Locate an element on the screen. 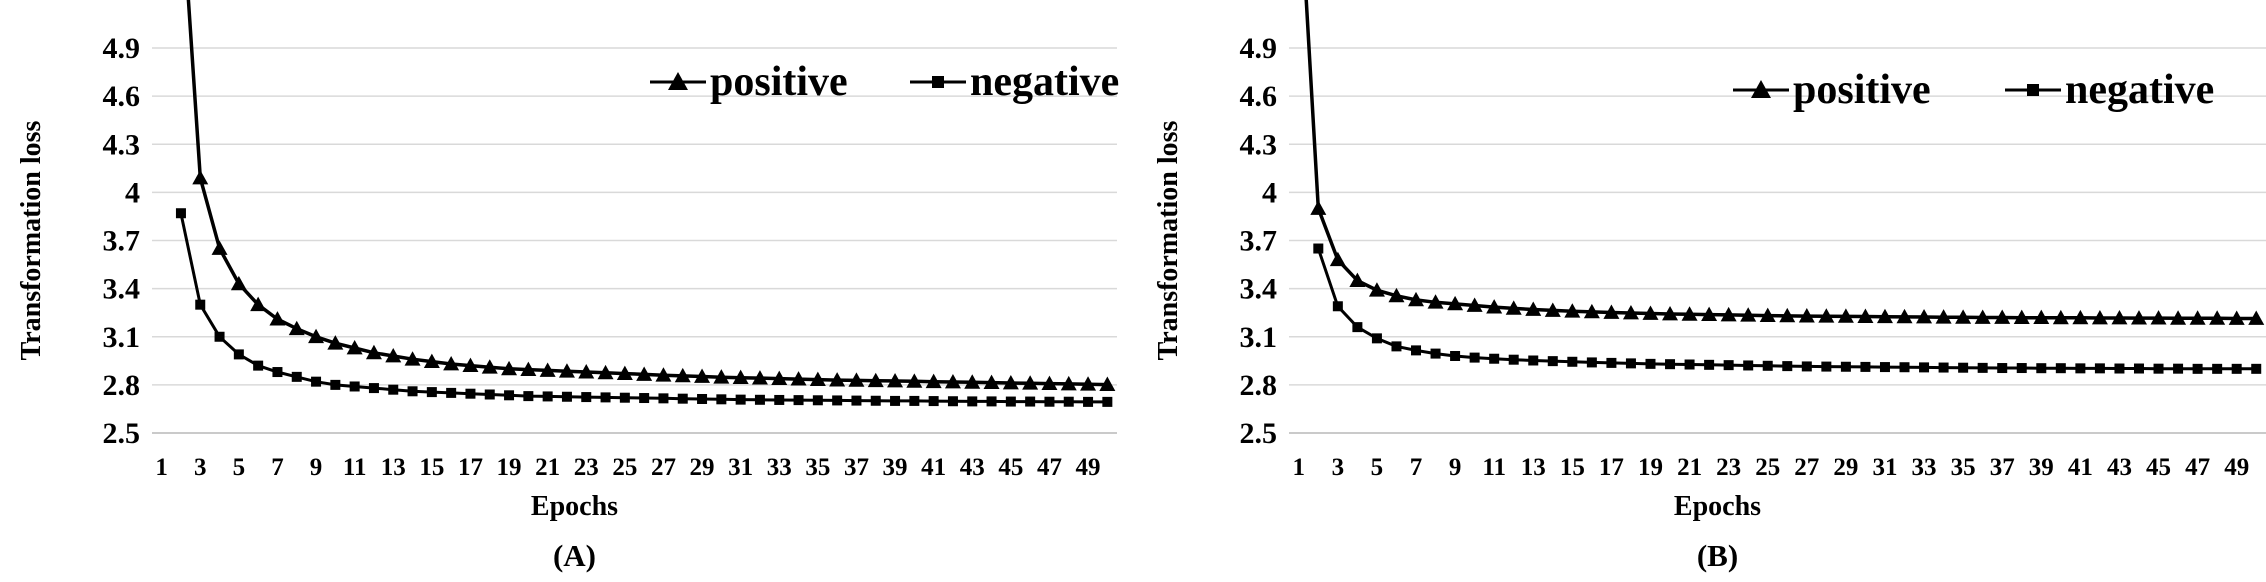  series-negative is located at coordinates (644, 307).